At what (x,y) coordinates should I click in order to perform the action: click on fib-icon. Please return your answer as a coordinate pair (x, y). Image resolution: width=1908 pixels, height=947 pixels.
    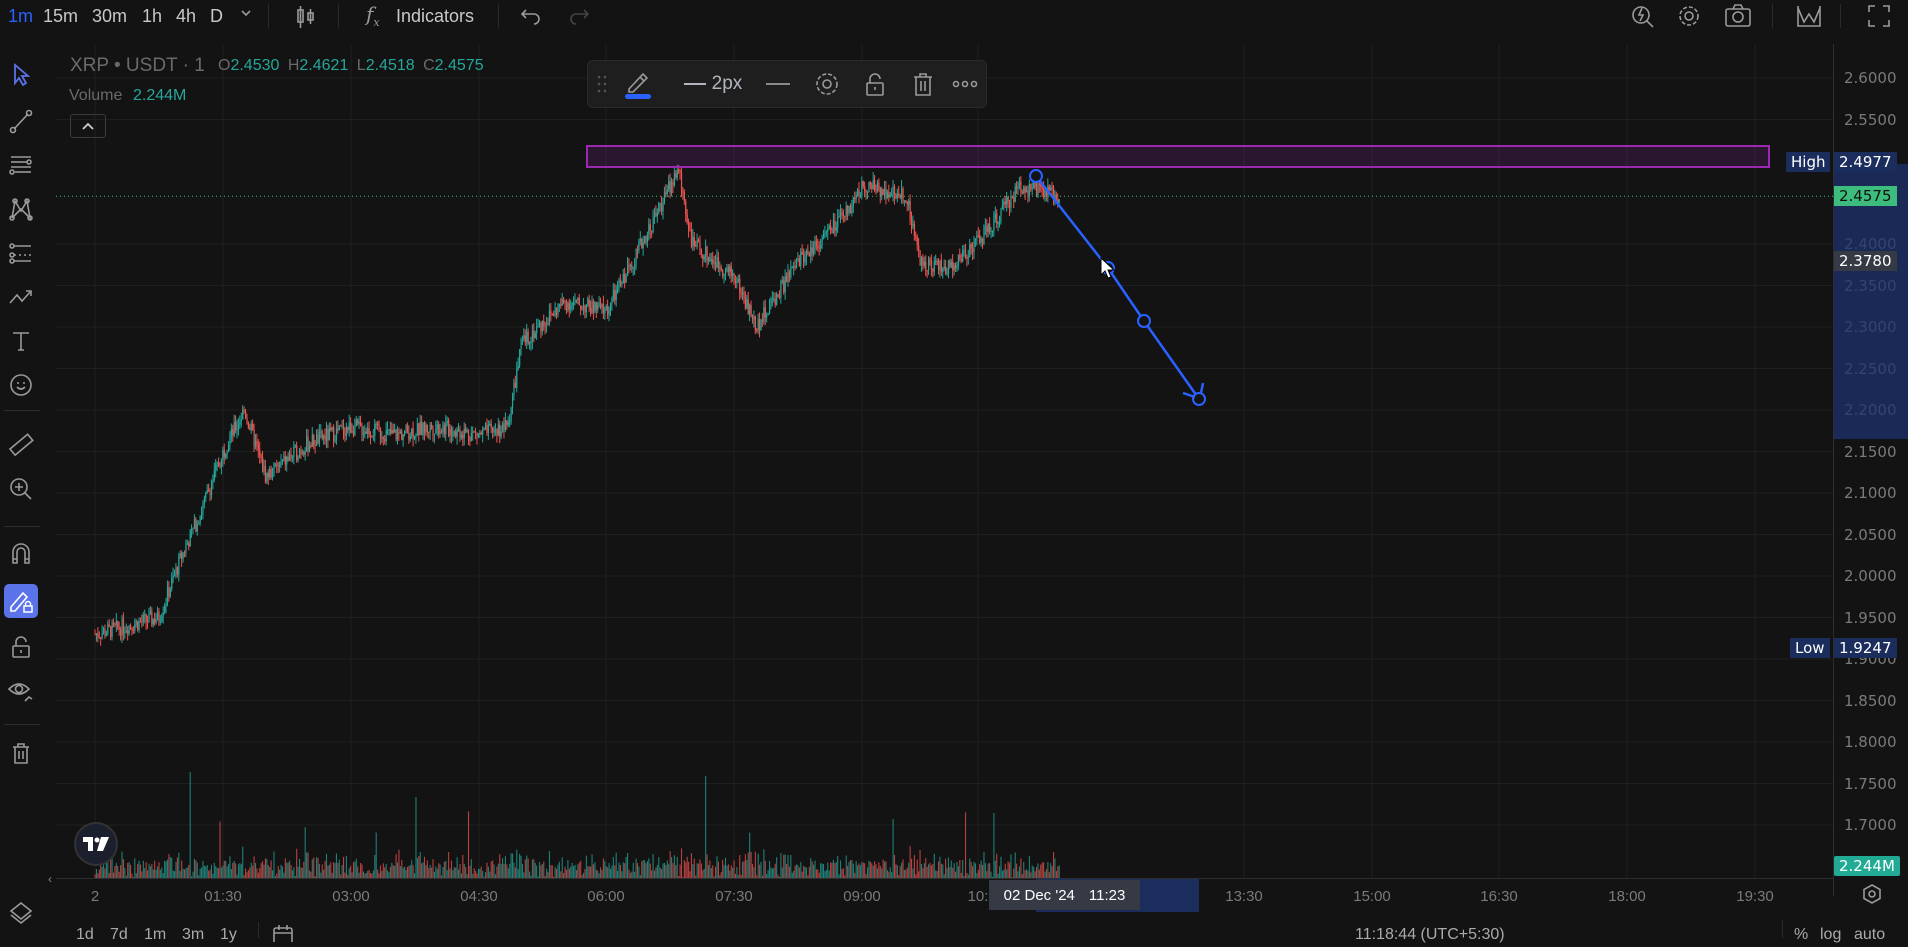
    Looking at the image, I should click on (20, 165).